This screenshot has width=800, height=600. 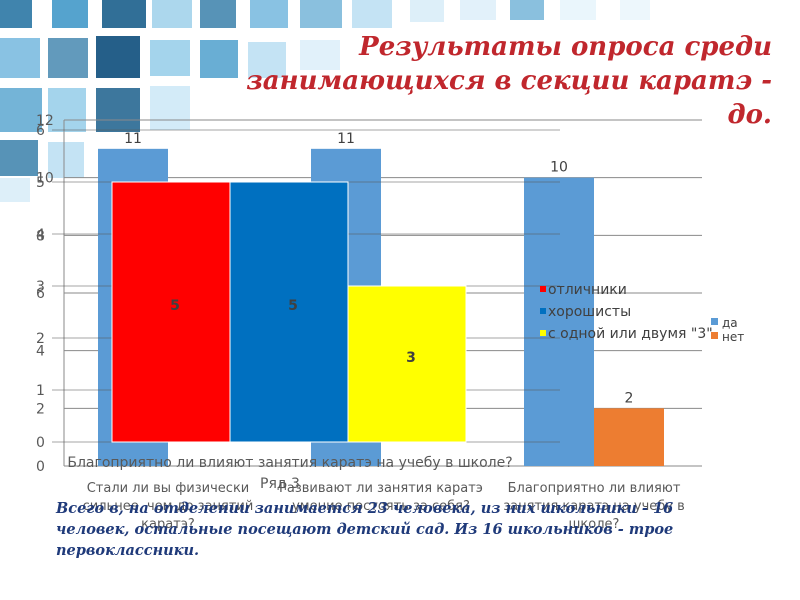 I want to click on legend-label: хорошисты, so click(x=589, y=312).